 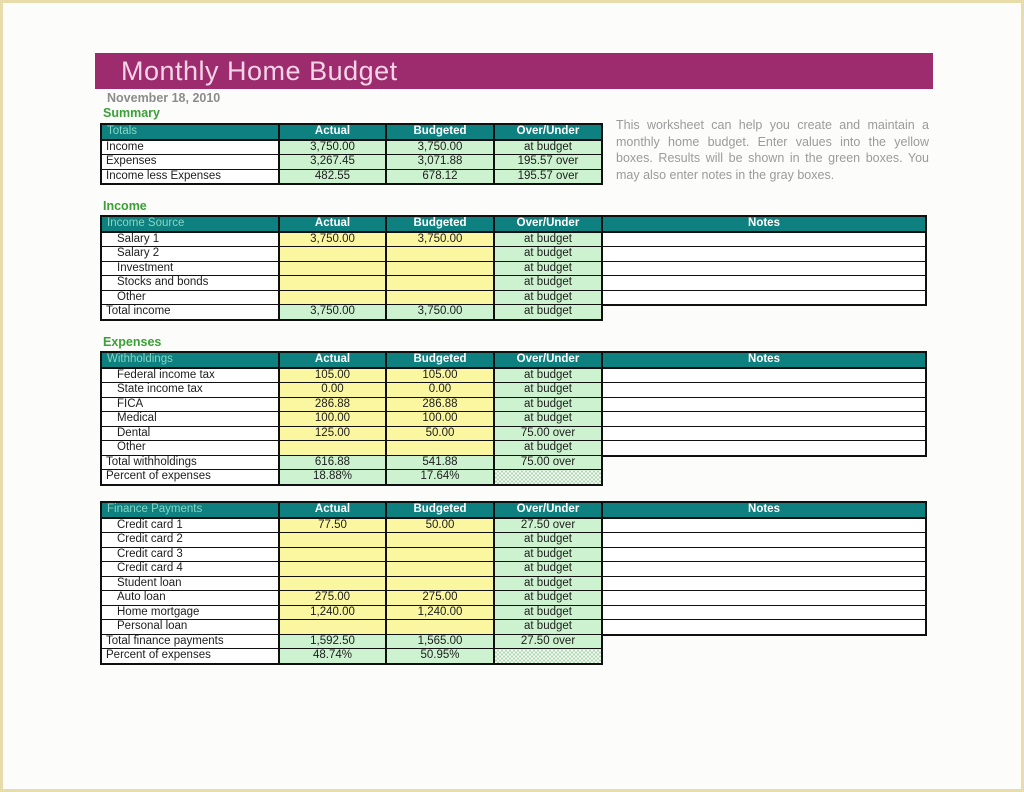 I want to click on budgeted-cell: 17.64%, so click(x=440, y=477).